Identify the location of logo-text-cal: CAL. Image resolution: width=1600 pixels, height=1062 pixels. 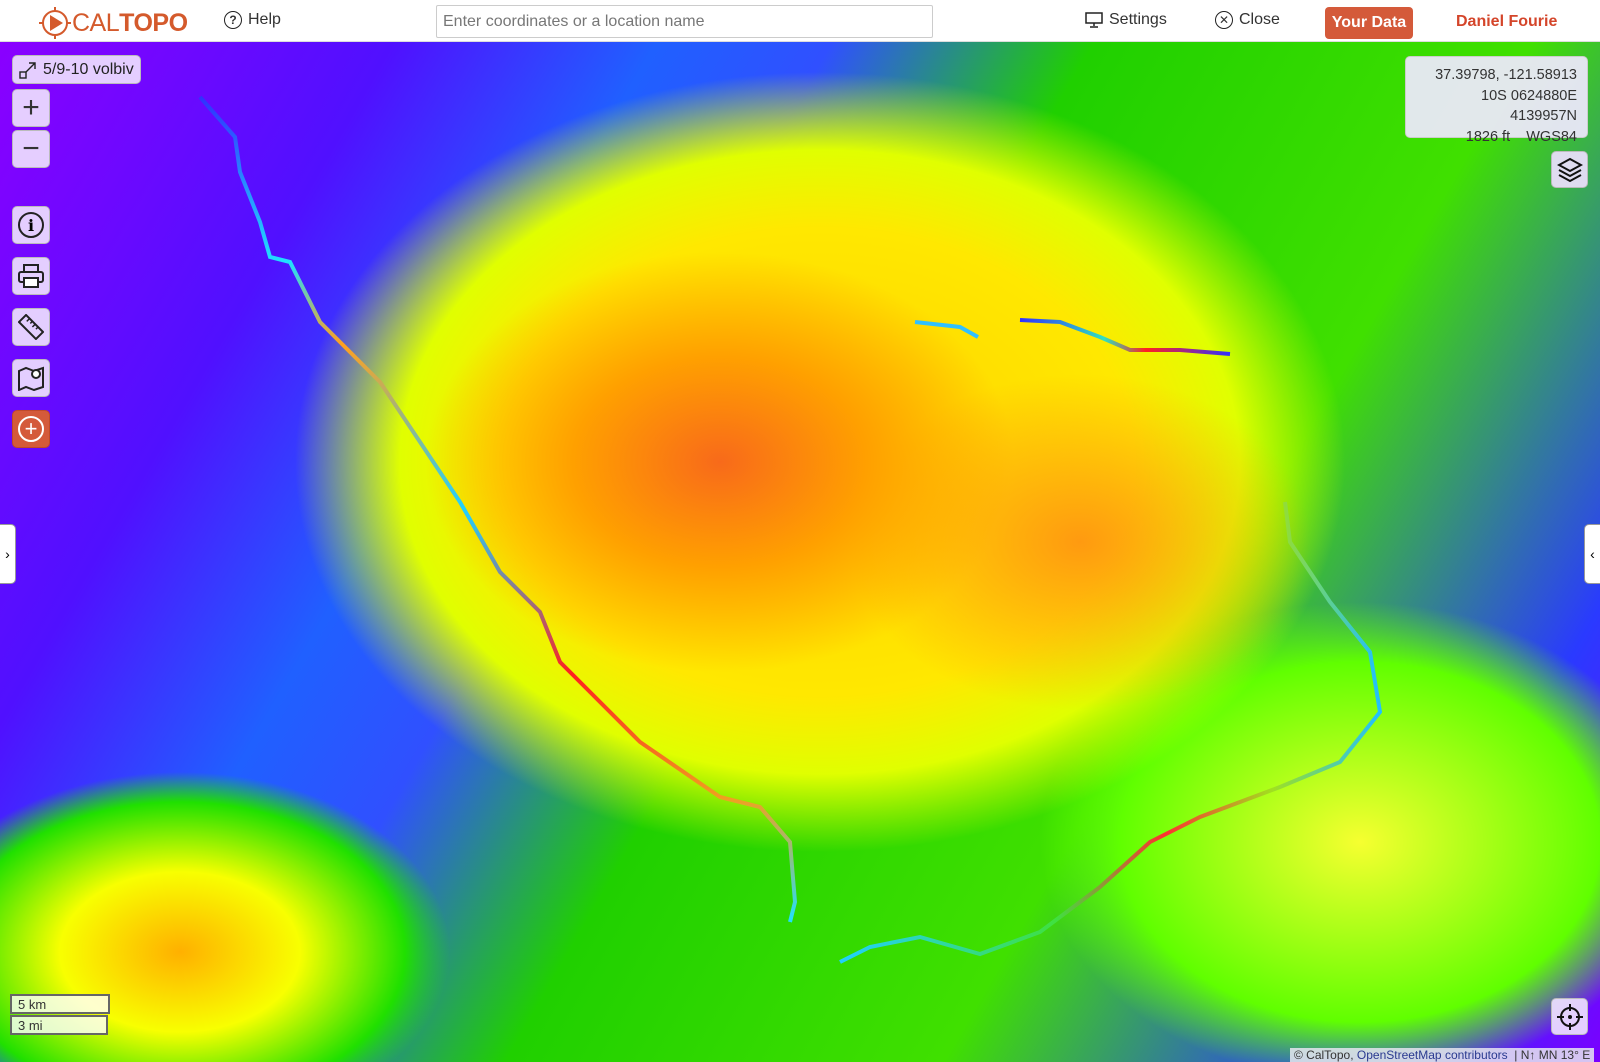
(96, 22).